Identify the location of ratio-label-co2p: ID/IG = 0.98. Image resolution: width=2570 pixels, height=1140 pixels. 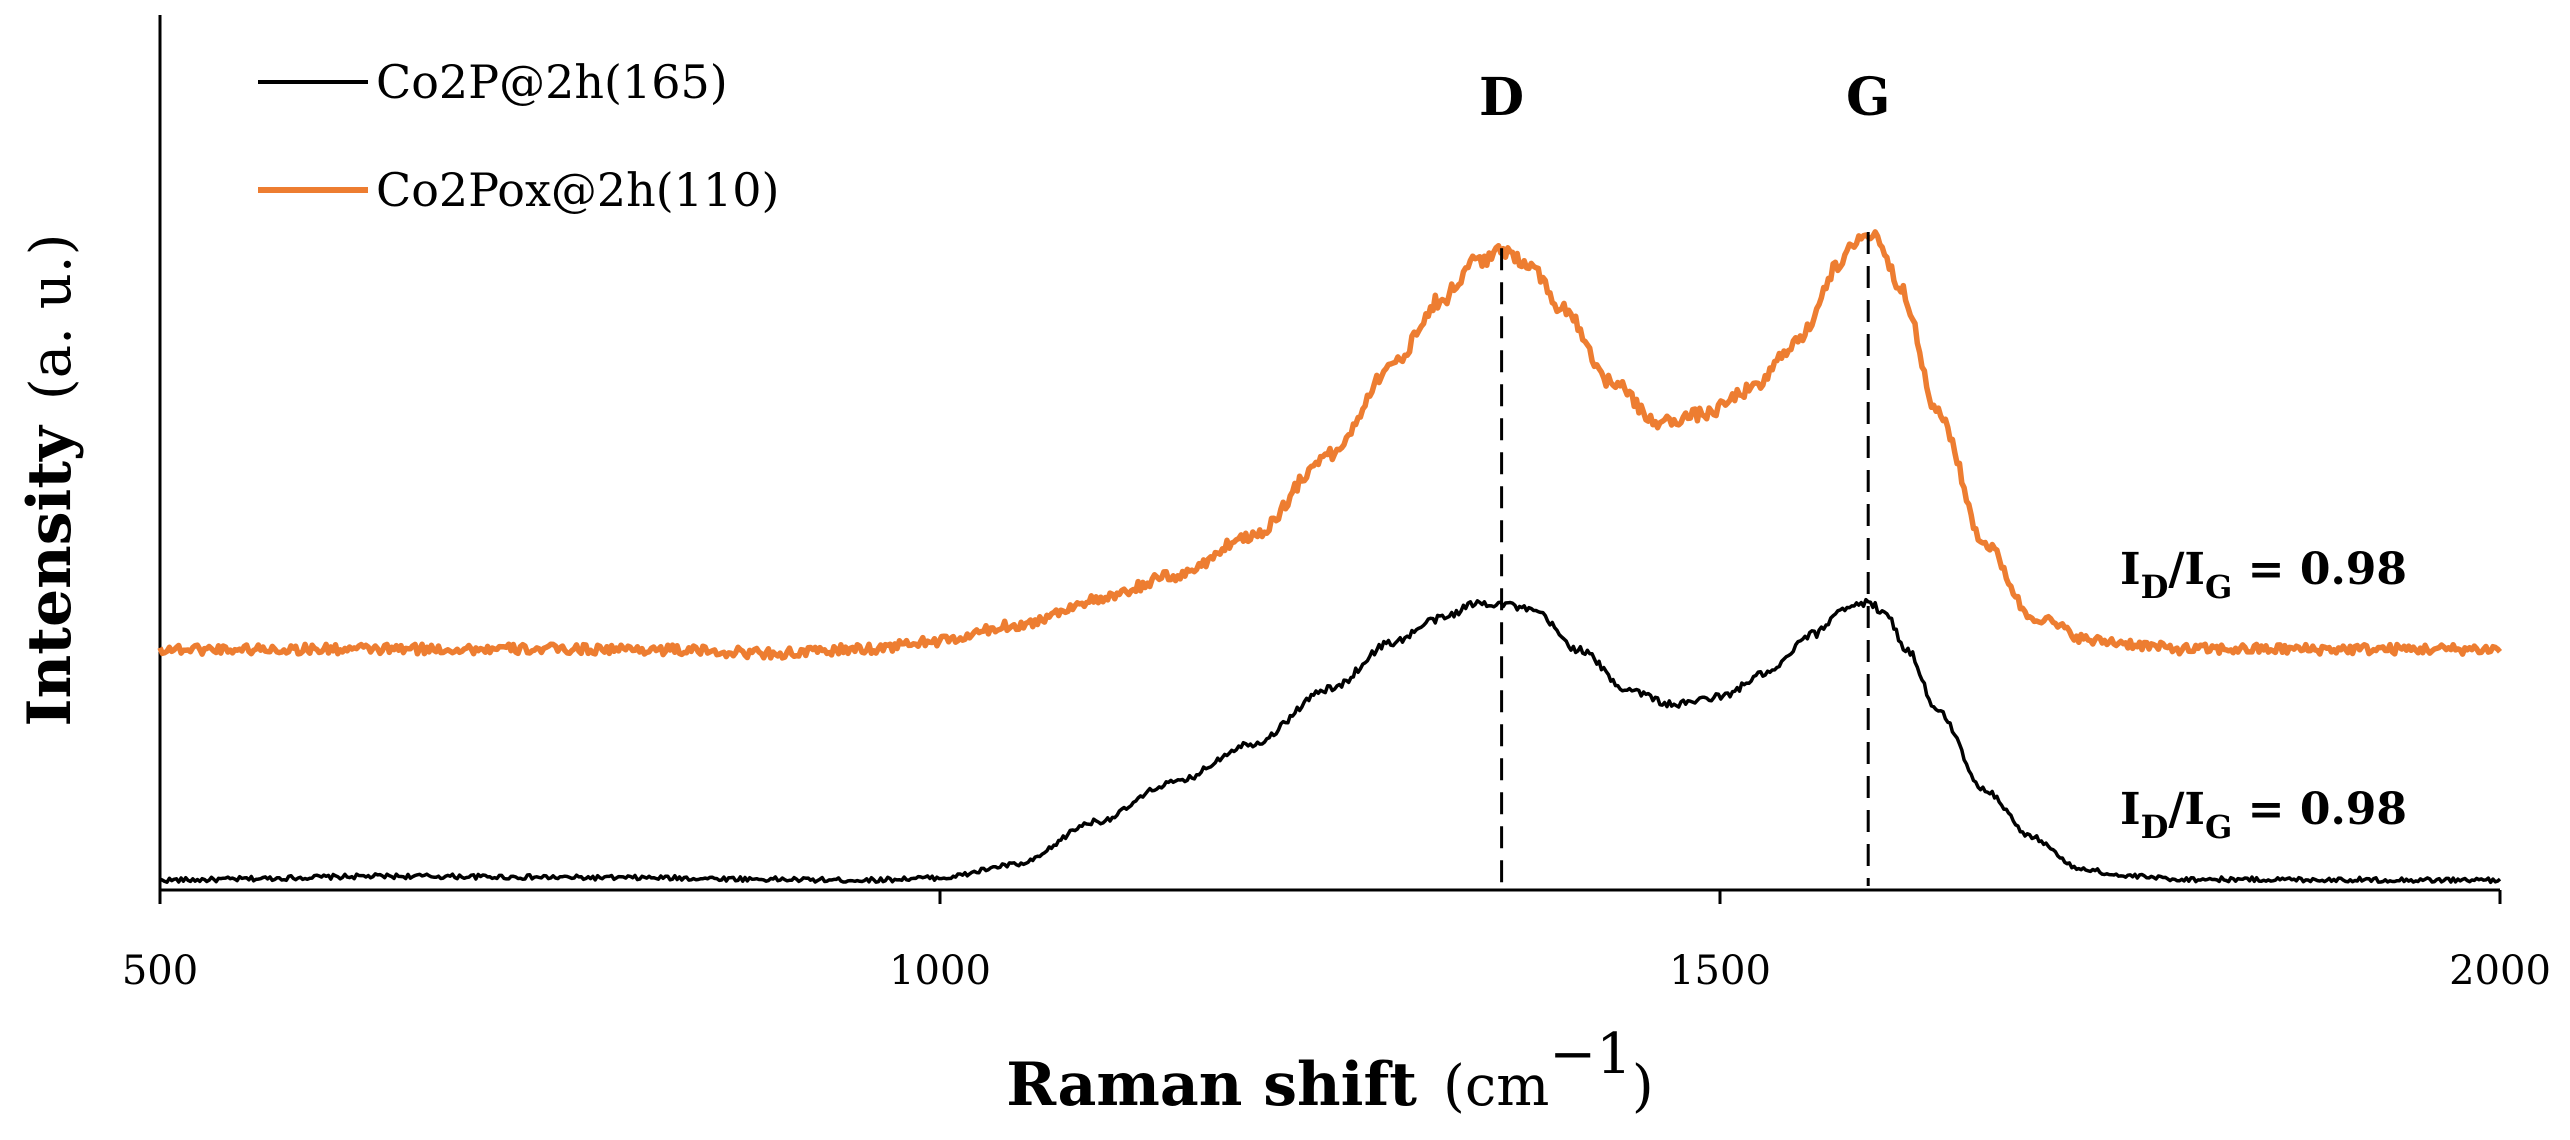
(2263, 815).